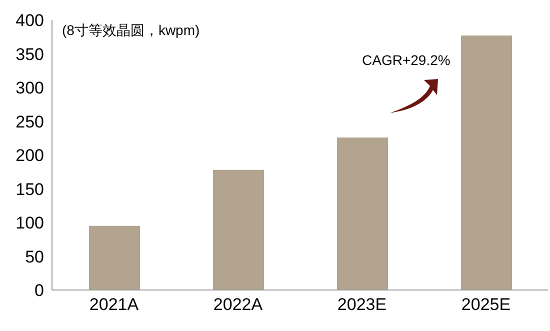  Describe the element at coordinates (362, 304) in the screenshot. I see `x-tick-label: 2023E` at that location.